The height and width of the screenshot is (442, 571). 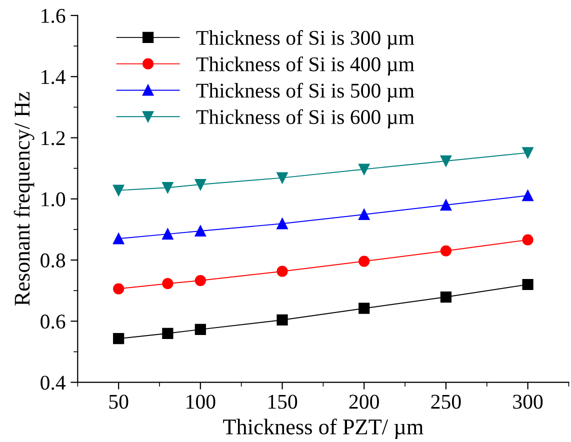 I want to click on x-tick-label: 100, so click(x=201, y=401).